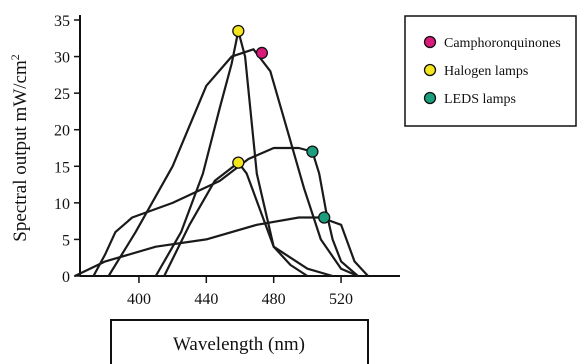  Describe the element at coordinates (62, 94) in the screenshot. I see `y-tick-label: 25` at that location.